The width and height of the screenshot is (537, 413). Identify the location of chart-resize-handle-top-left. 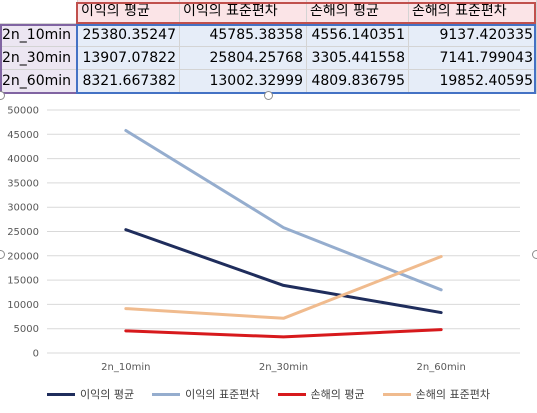
(2, 95).